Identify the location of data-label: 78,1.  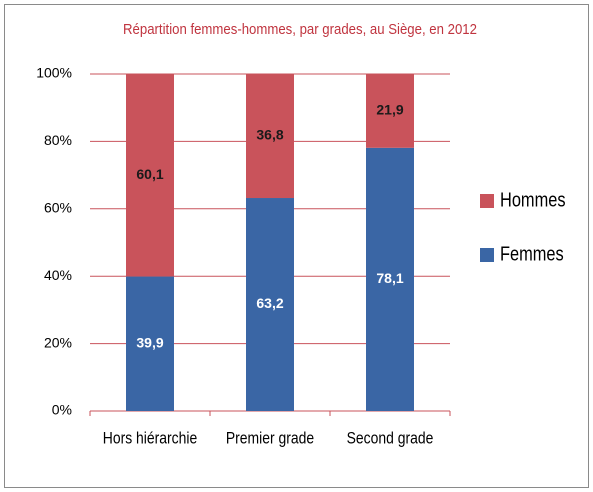
(389, 278).